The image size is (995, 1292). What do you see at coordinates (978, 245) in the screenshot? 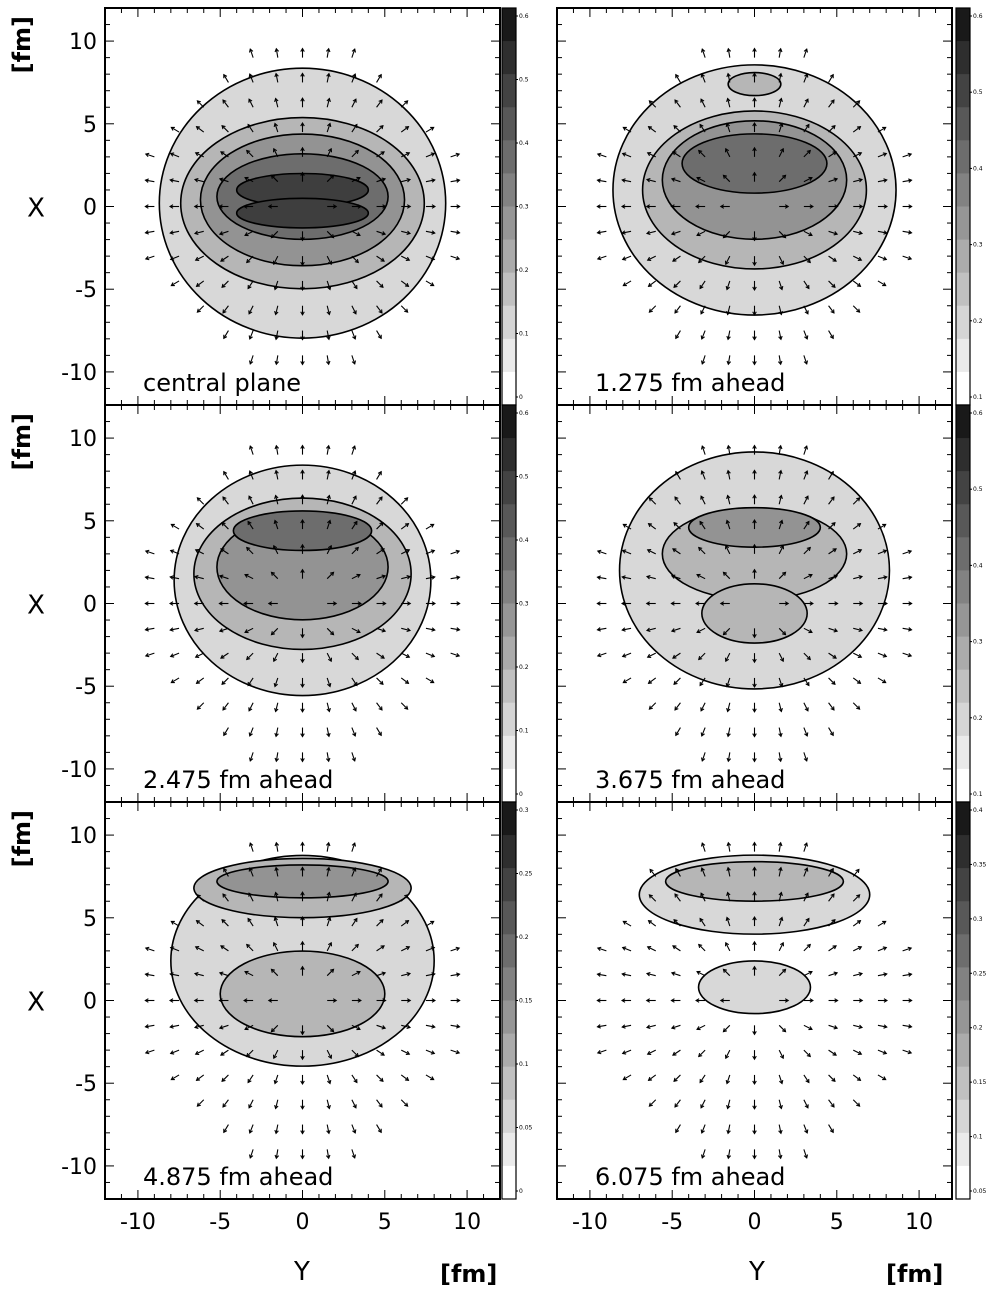
I see `colorbar-label: 0.3` at bounding box center [978, 245].